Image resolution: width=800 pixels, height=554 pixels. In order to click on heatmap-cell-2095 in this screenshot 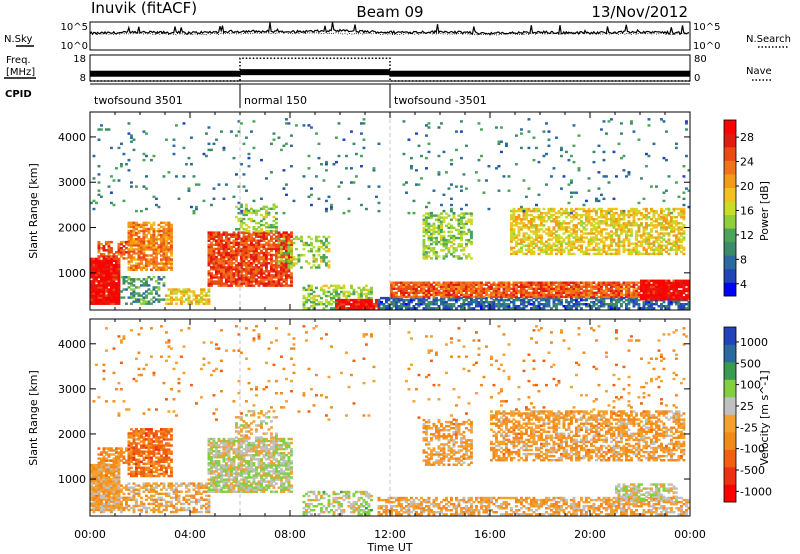, I will do `click(371, 306)`.